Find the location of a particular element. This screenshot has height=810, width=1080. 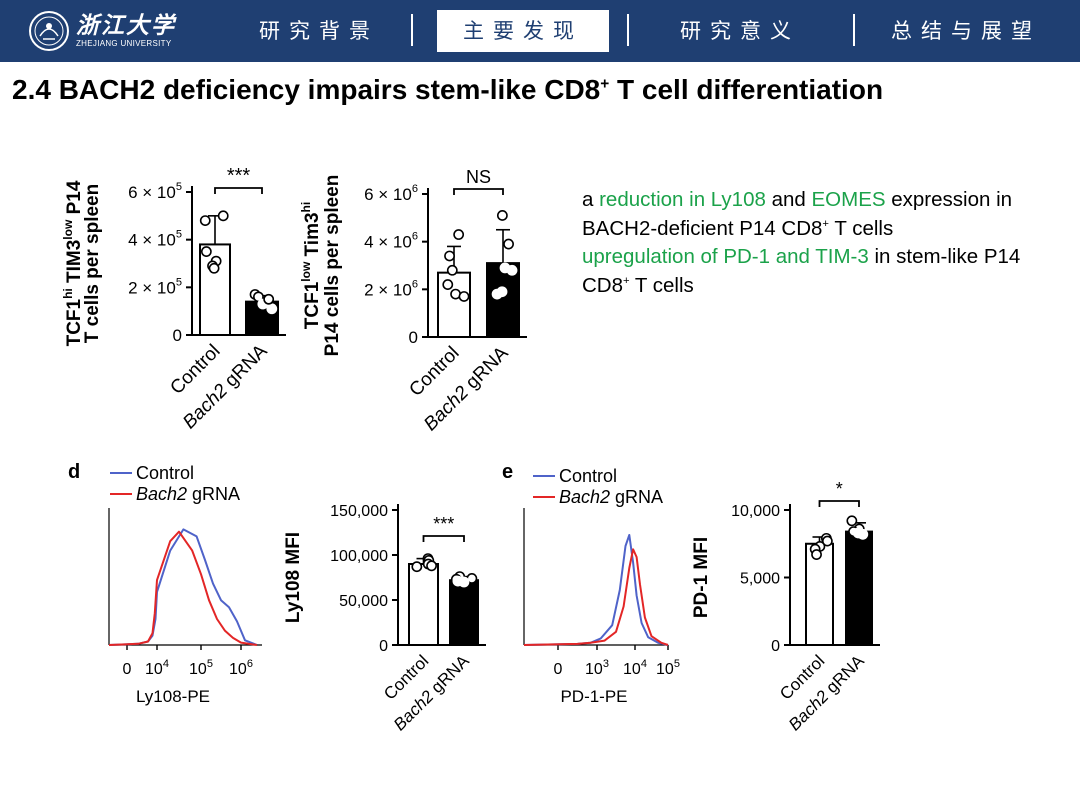

y-tick-label: 4 × 10⁶ is located at coordinates (391, 241).